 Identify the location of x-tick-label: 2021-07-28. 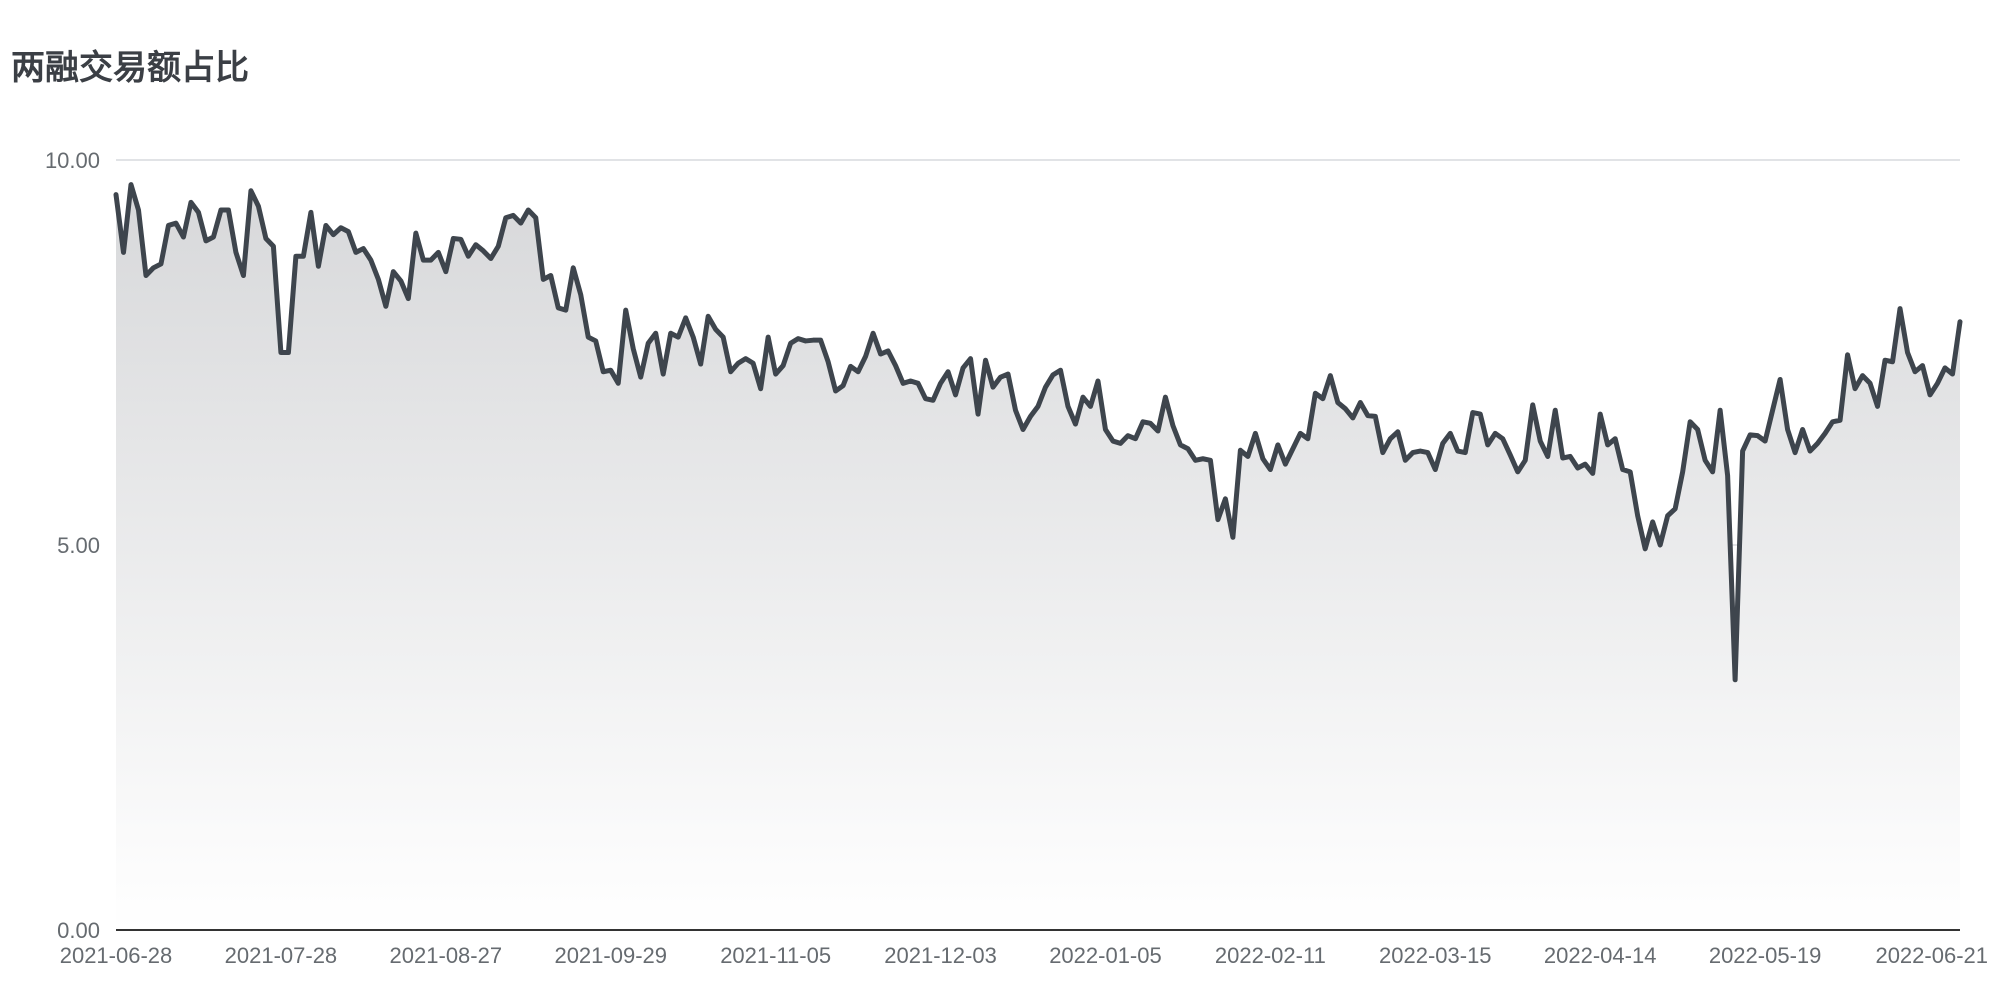
(281, 955).